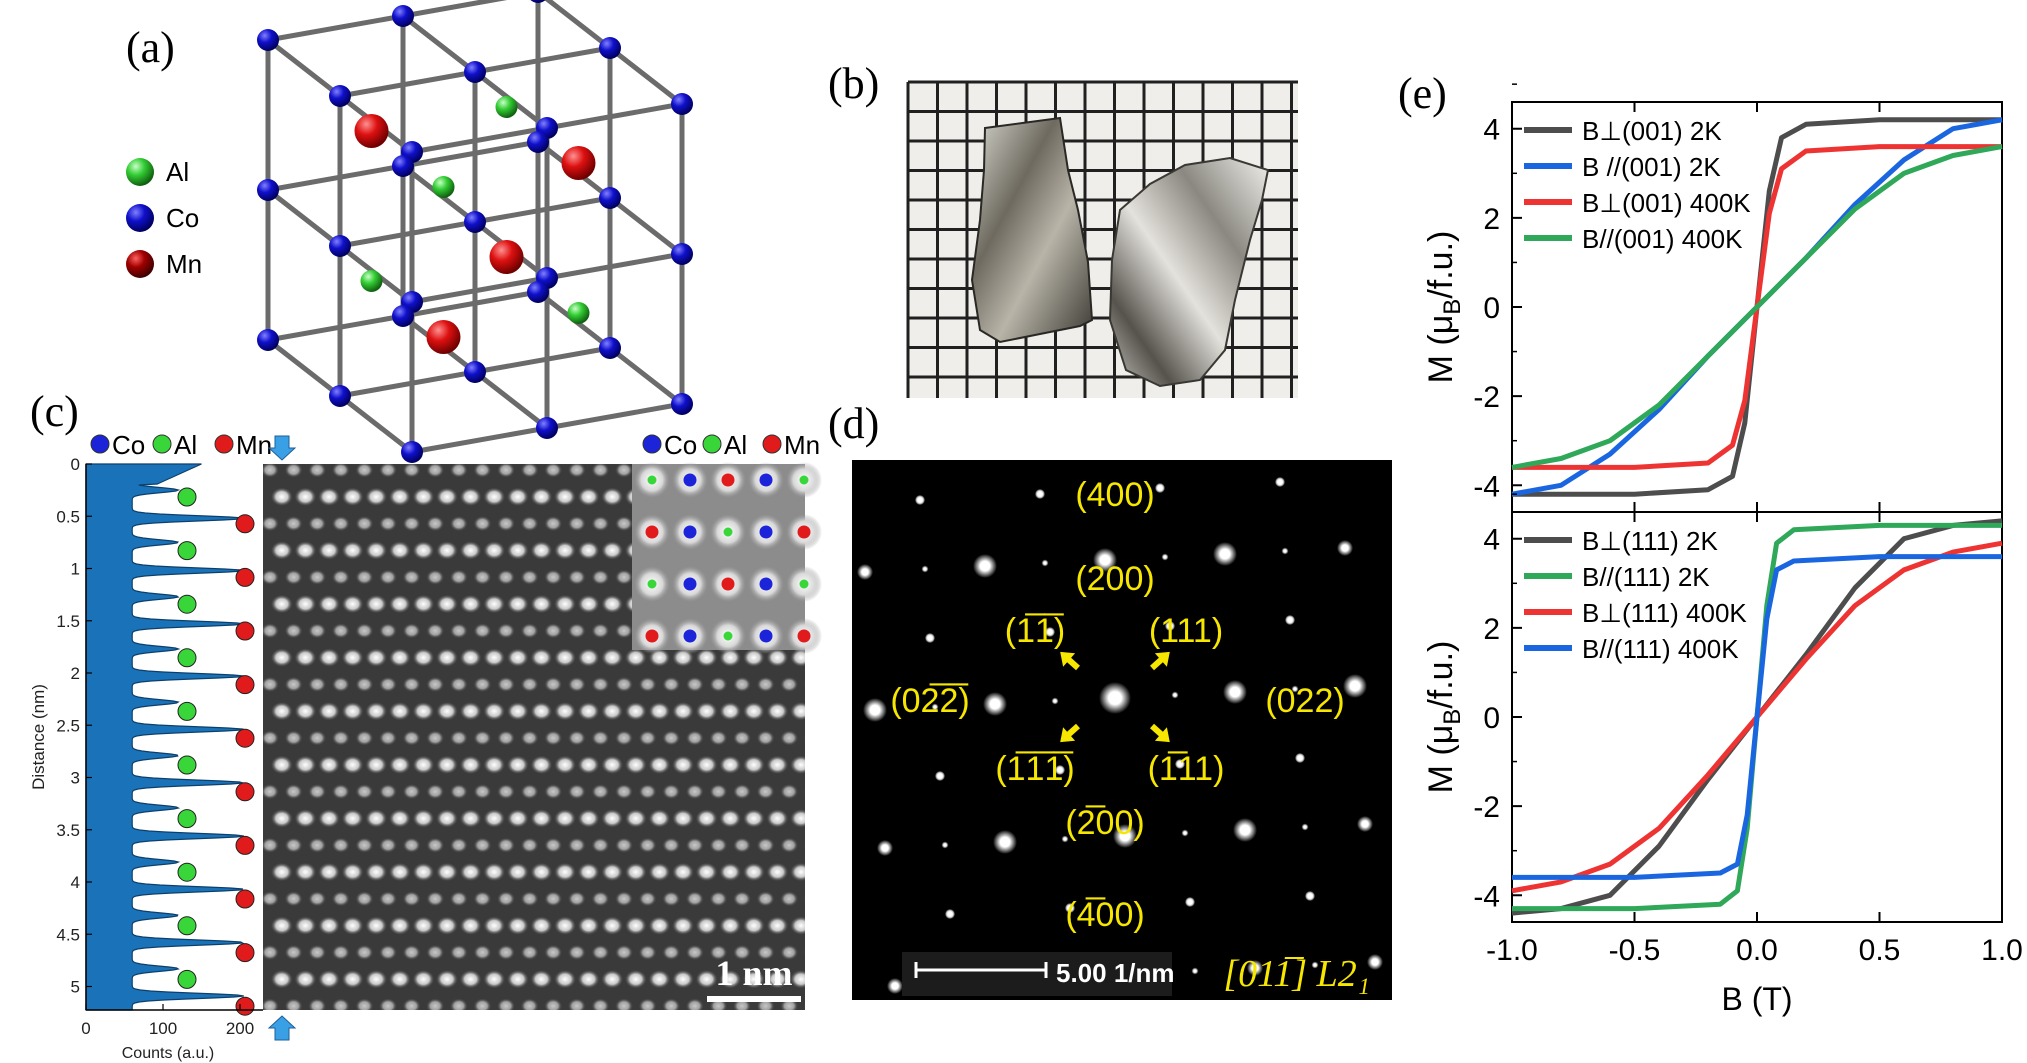  What do you see at coordinates (1115, 973) in the screenshot?
I see `scale-bar-label: 5.00 1/nm` at bounding box center [1115, 973].